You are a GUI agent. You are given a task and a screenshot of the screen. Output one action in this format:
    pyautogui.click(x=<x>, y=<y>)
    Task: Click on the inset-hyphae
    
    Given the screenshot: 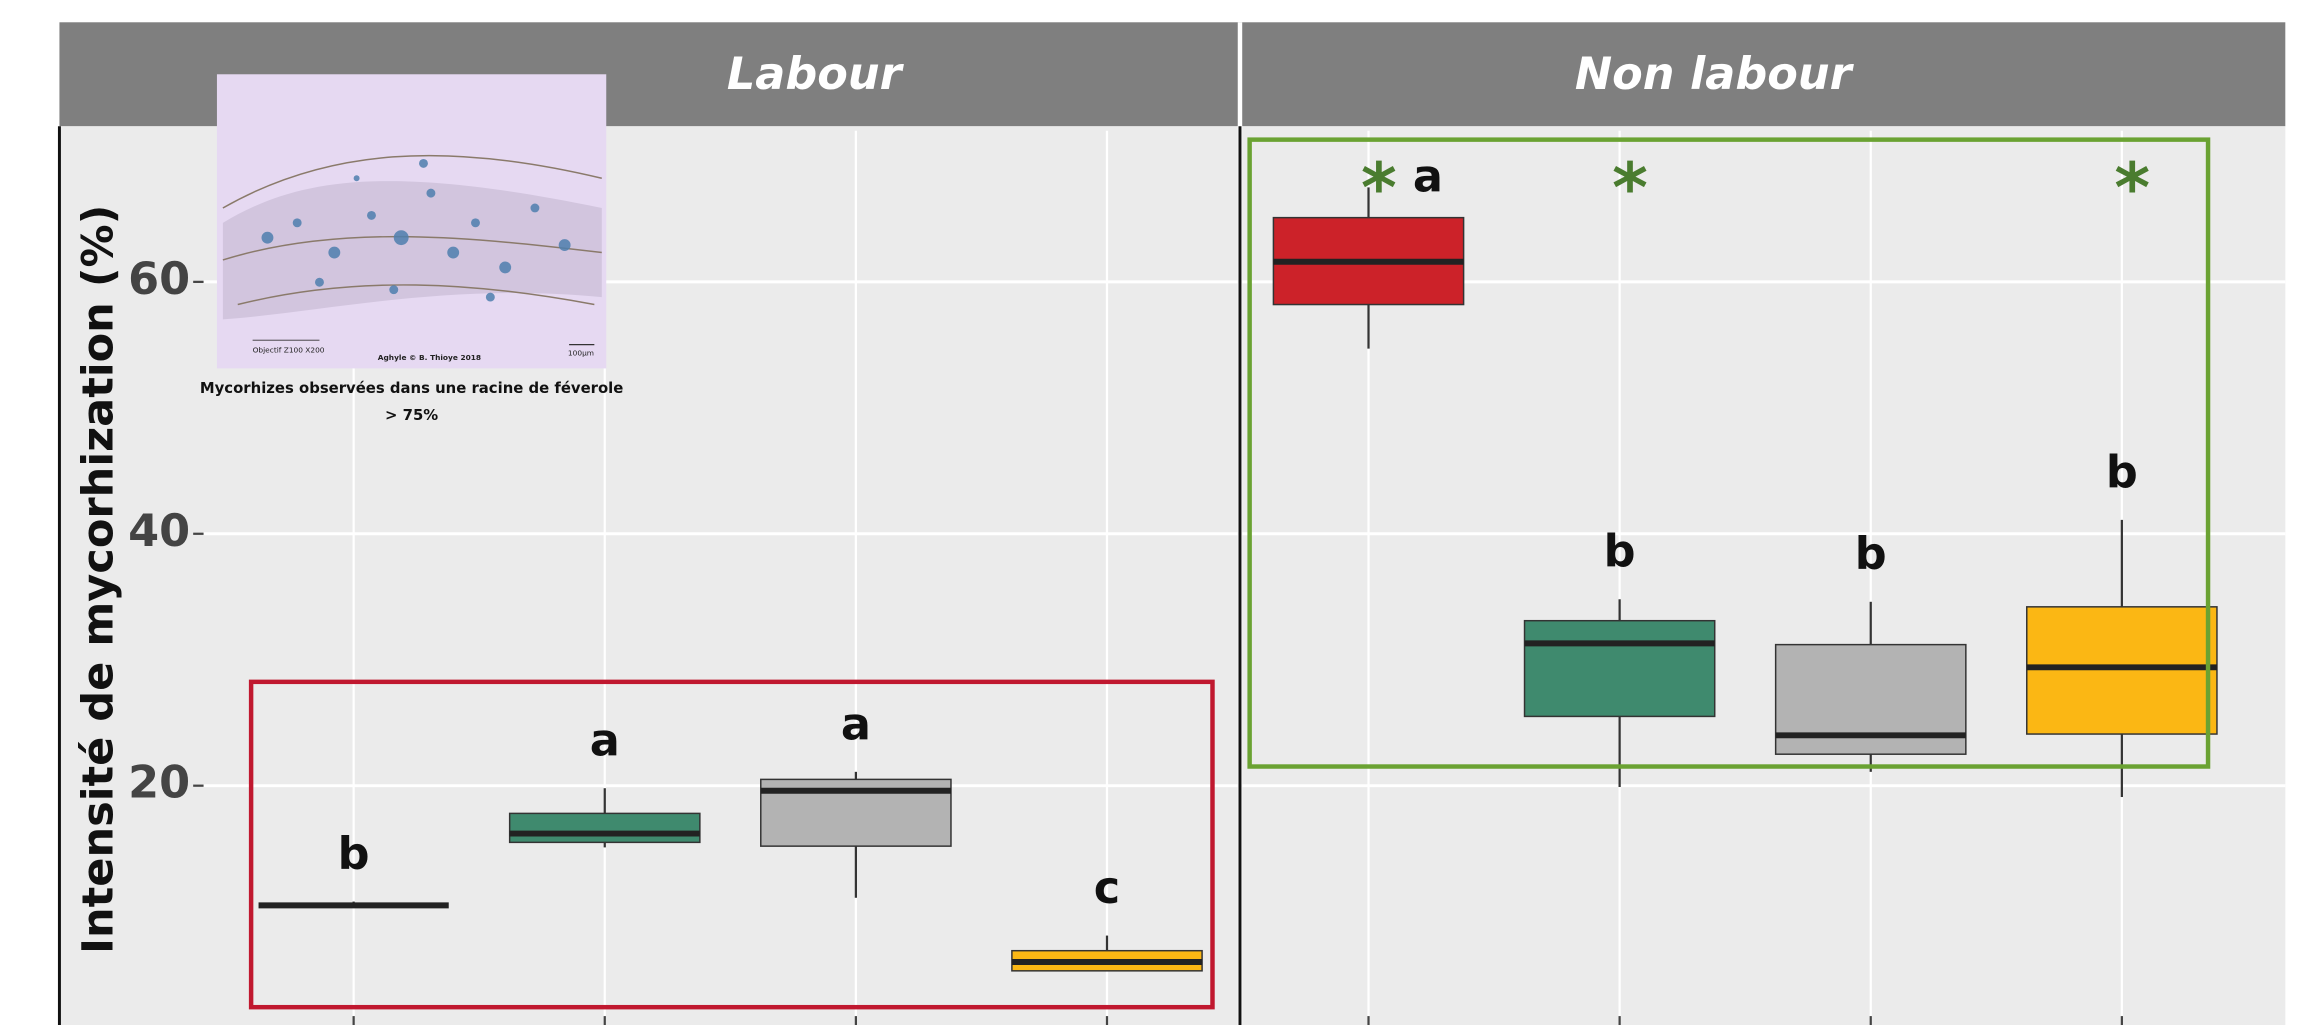 What is the action you would take?
    pyautogui.click(x=412, y=230)
    